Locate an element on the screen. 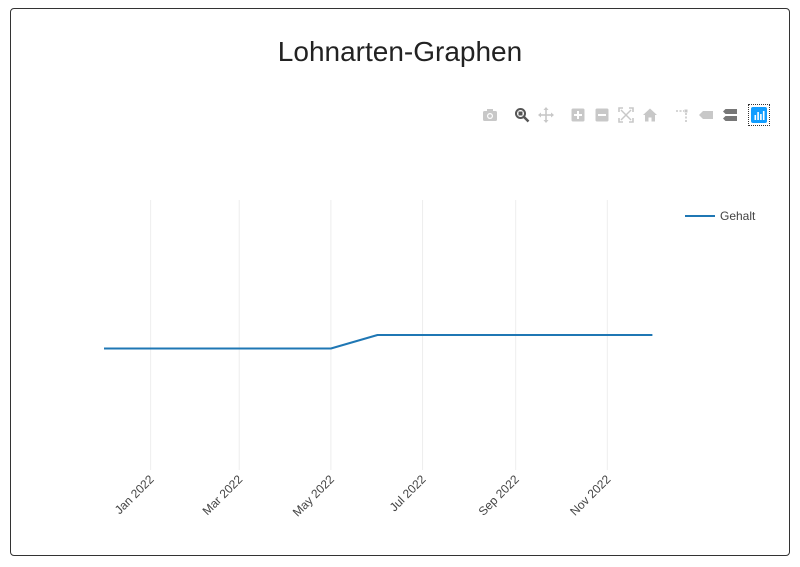 This screenshot has height=567, width=800. zoom-out-icon is located at coordinates (602, 115).